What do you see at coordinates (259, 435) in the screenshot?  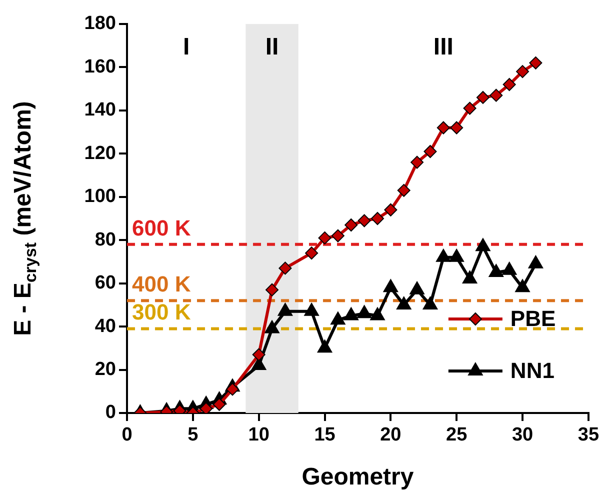 I see `x-tick-label: 10` at bounding box center [259, 435].